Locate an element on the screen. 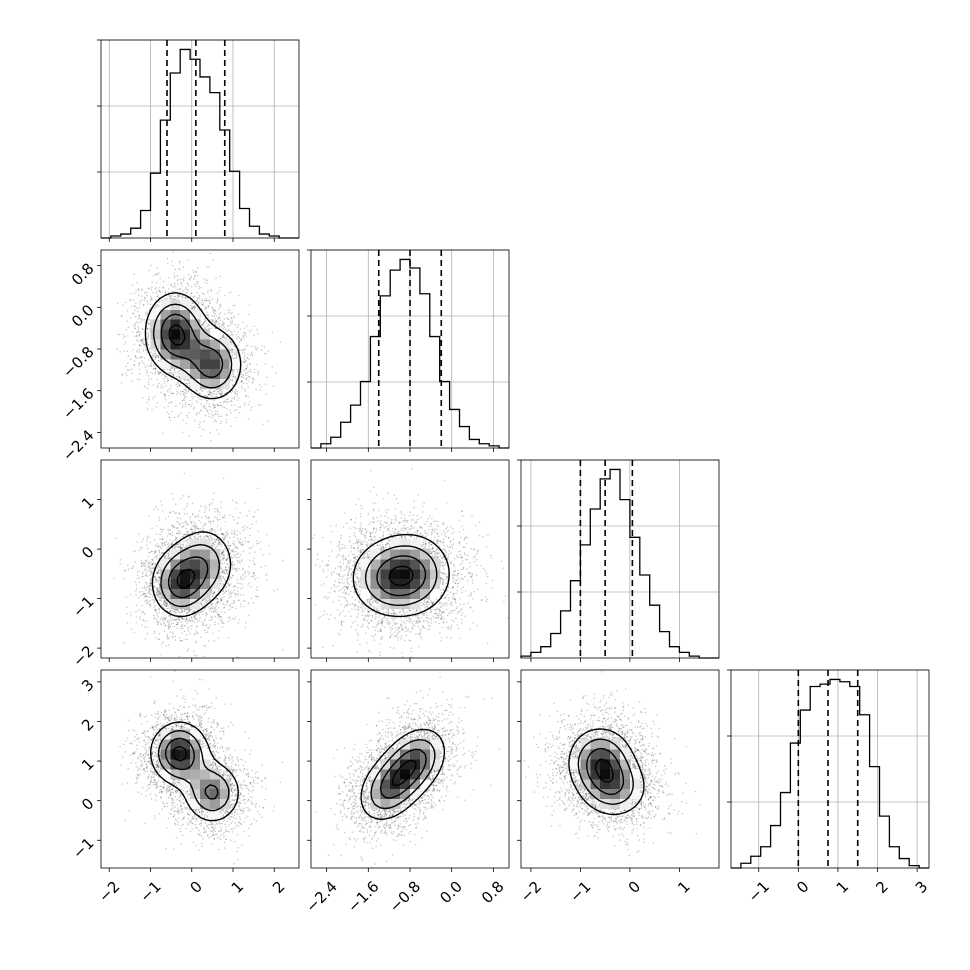 Image resolution: width=970 pixels, height=970 pixels. histogram-panel is located at coordinates (408, 350).